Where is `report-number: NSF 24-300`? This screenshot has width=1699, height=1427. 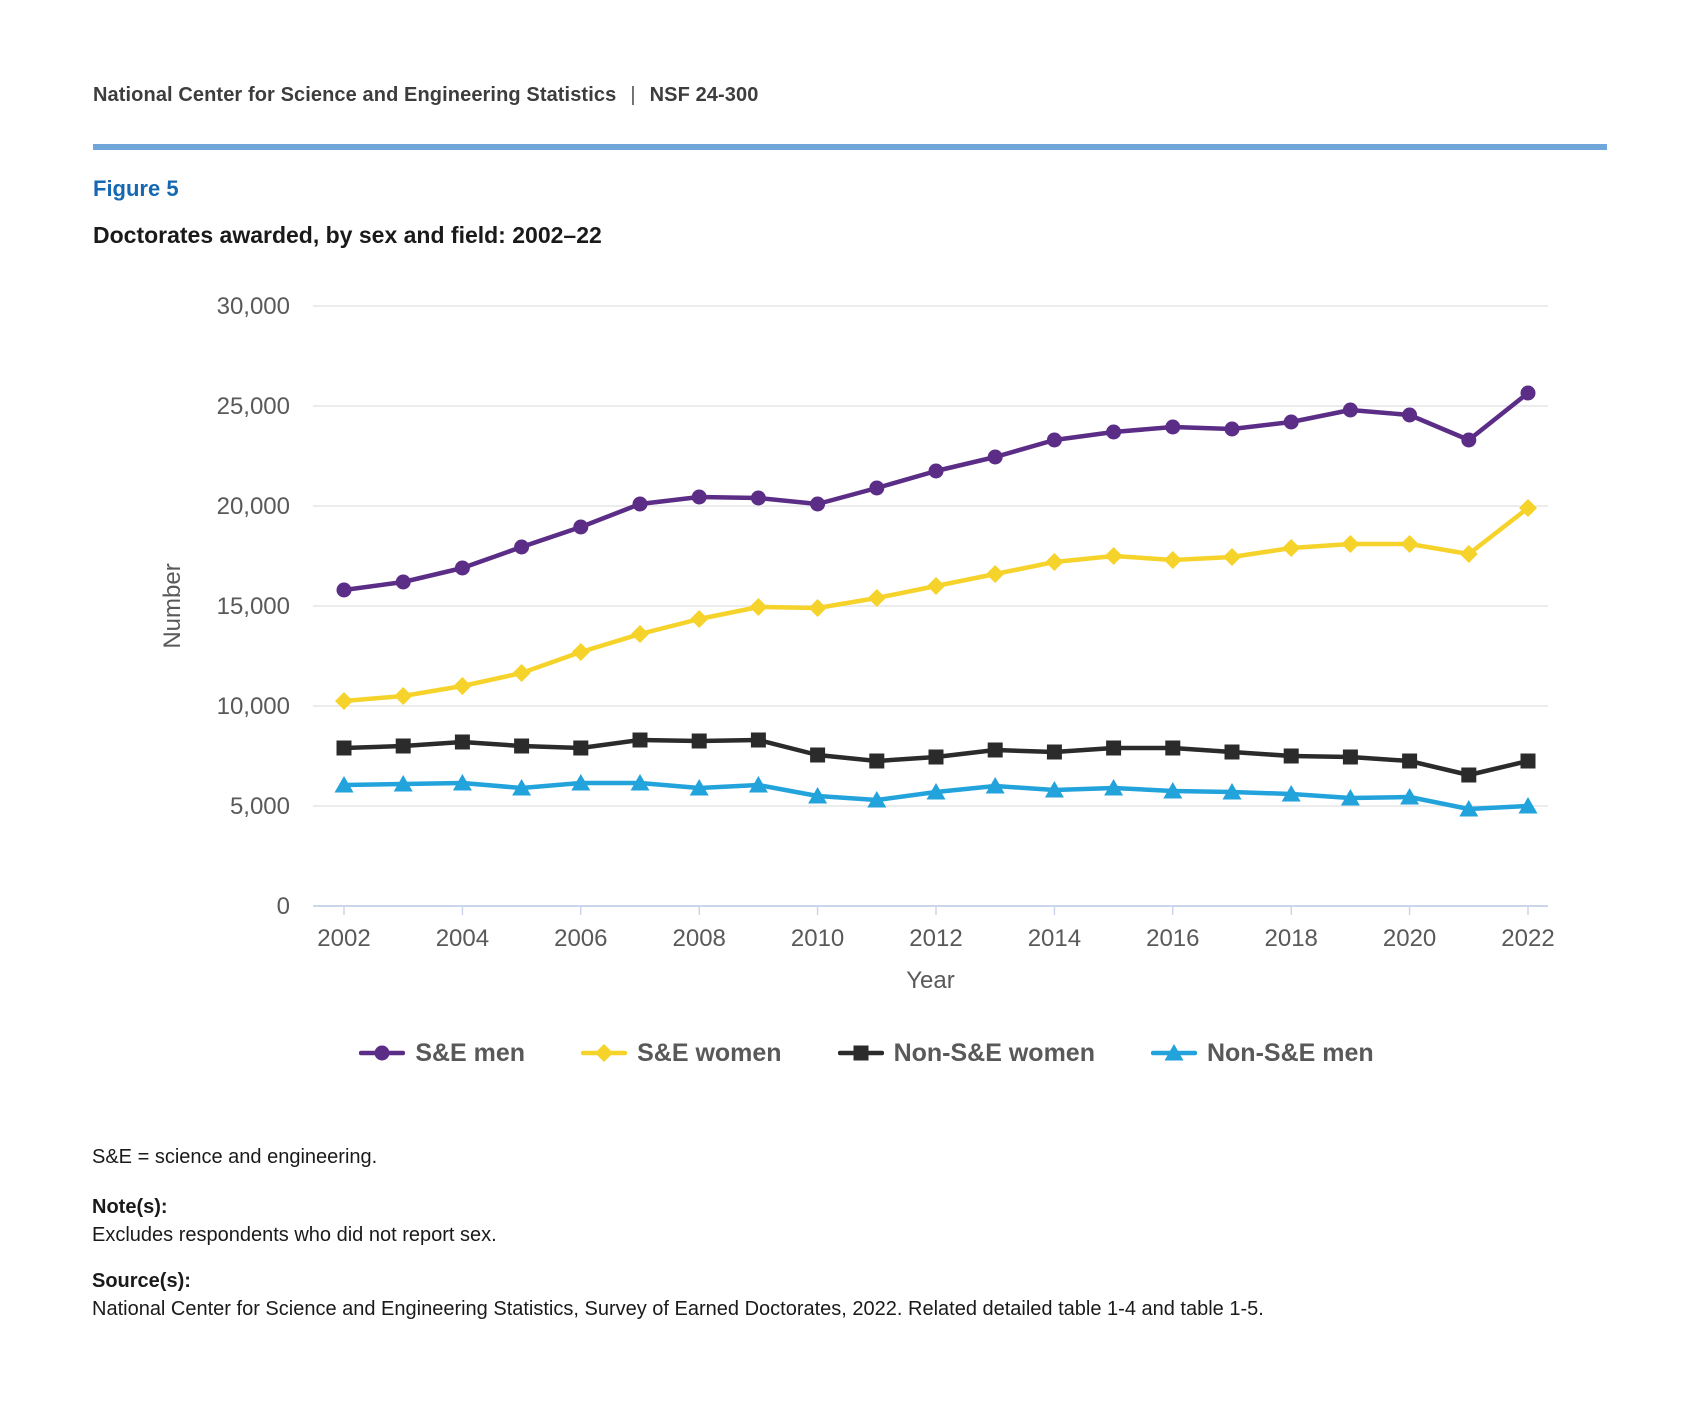 report-number: NSF 24-300 is located at coordinates (704, 95).